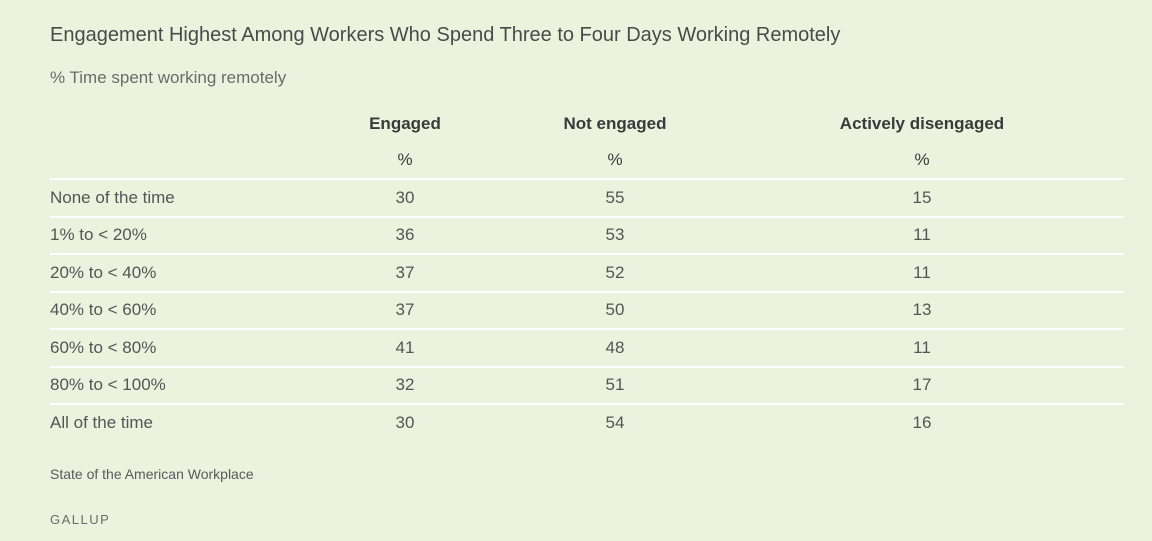 This screenshot has width=1152, height=541. What do you see at coordinates (405, 234) in the screenshot?
I see `engaged-value: 36` at bounding box center [405, 234].